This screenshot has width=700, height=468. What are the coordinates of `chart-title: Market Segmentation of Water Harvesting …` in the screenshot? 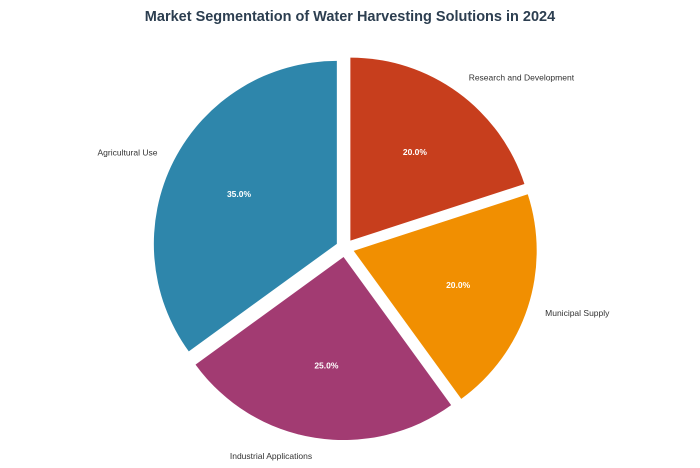 It's located at (350, 17).